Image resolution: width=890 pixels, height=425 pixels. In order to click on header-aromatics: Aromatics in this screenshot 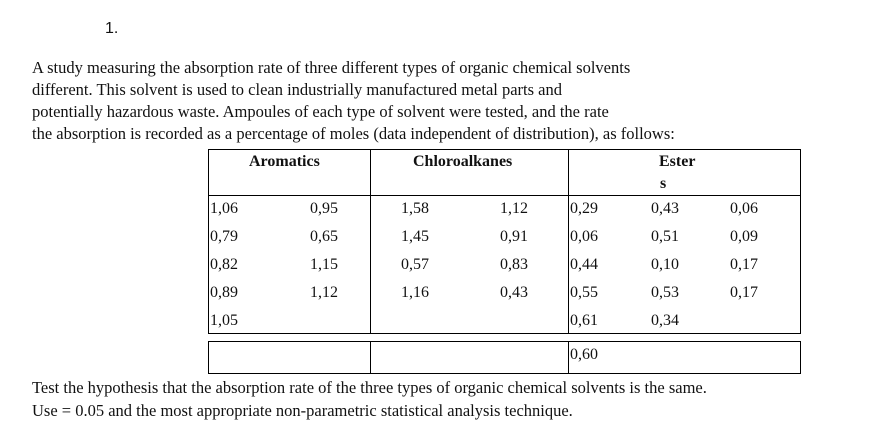, I will do `click(284, 161)`.